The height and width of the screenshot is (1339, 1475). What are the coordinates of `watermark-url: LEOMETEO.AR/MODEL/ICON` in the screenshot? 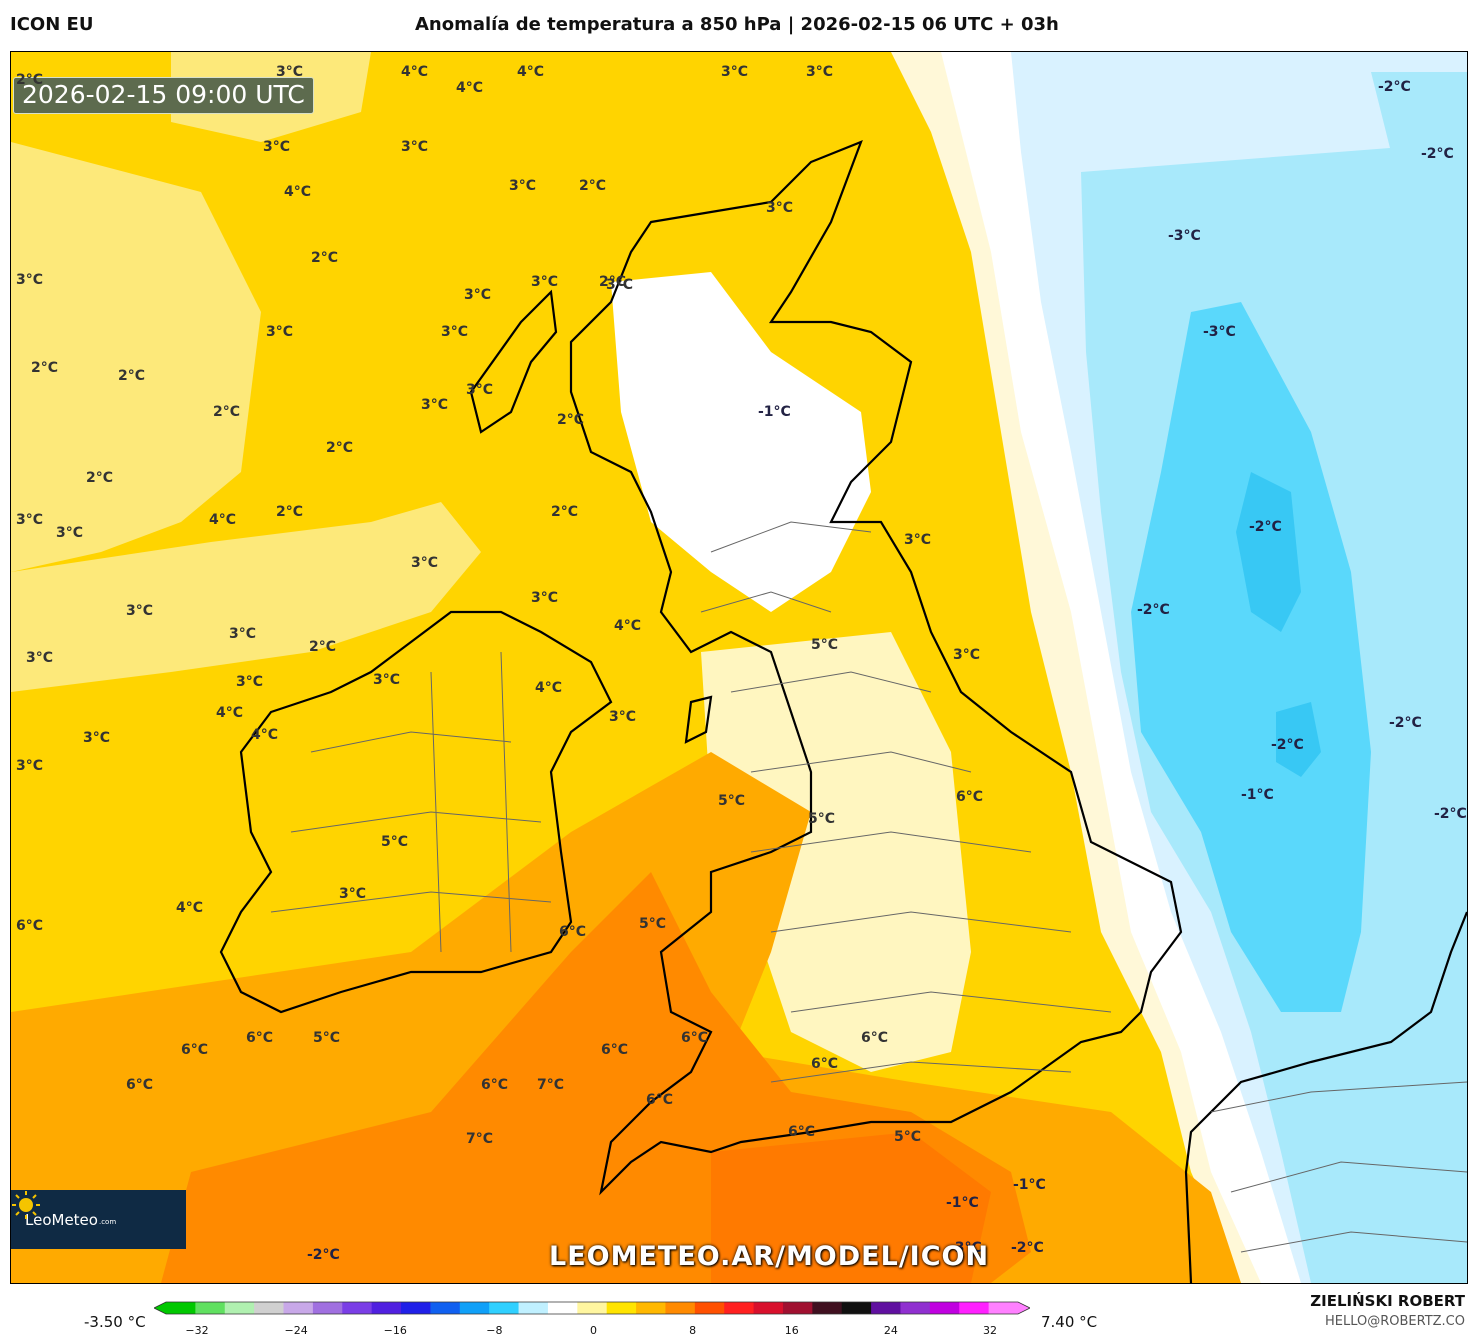 It's located at (769, 1256).